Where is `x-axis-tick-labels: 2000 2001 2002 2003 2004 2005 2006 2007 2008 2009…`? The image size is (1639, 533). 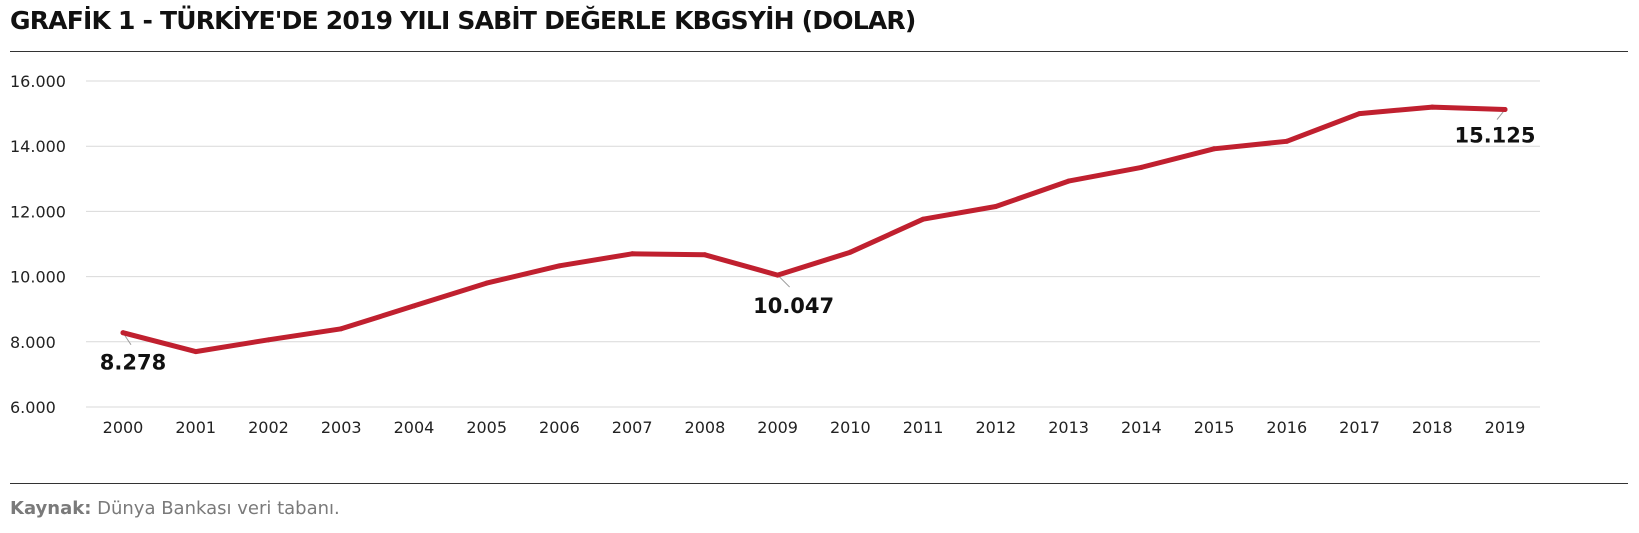
x-axis-tick-labels: 2000 2001 2002 2003 2004 2005 2006 2007 2008 2009… is located at coordinates (814, 427).